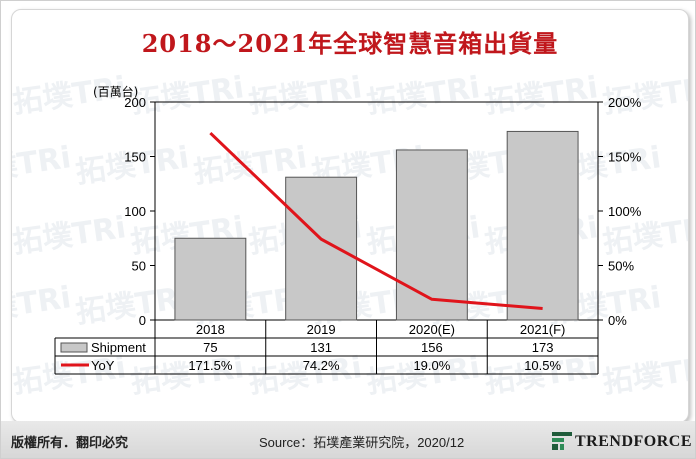 The height and width of the screenshot is (459, 696). What do you see at coordinates (562, 441) in the screenshot?
I see `trendforce-logo-icon` at bounding box center [562, 441].